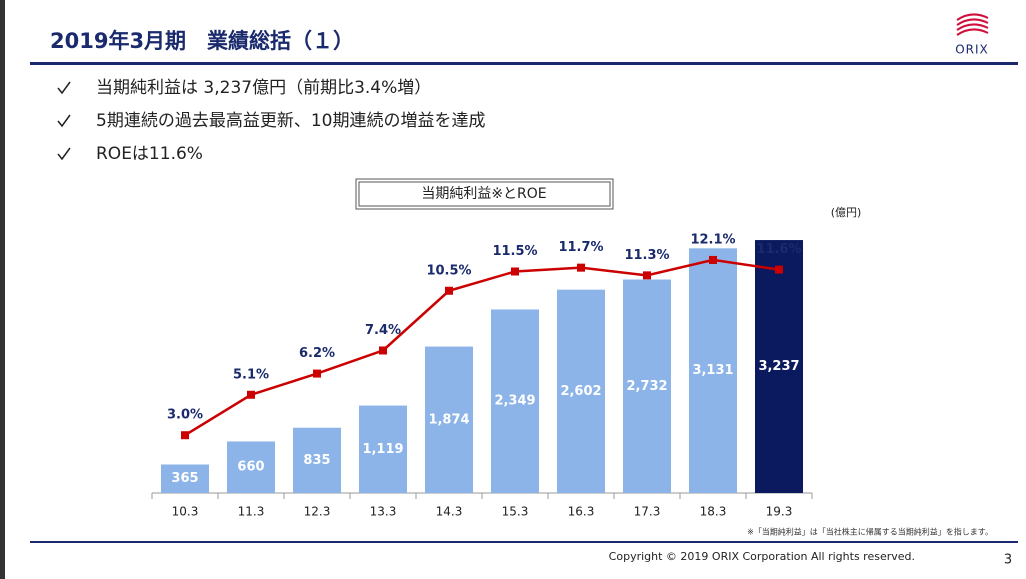 Image resolution: width=1026 pixels, height=579 pixels. What do you see at coordinates (647, 512) in the screenshot?
I see `x-tick-label: 17.3` at bounding box center [647, 512].